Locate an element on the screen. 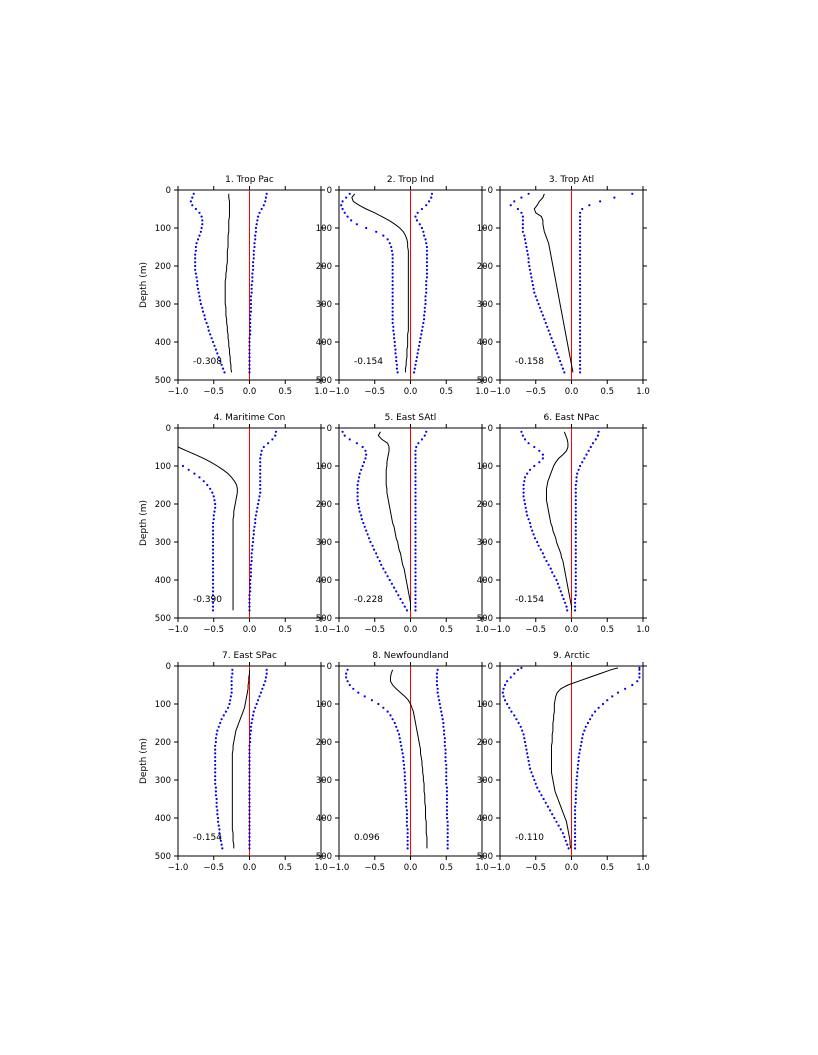 This screenshot has height=1055, width=818. y-tick-label: 500 is located at coordinates (324, 619).